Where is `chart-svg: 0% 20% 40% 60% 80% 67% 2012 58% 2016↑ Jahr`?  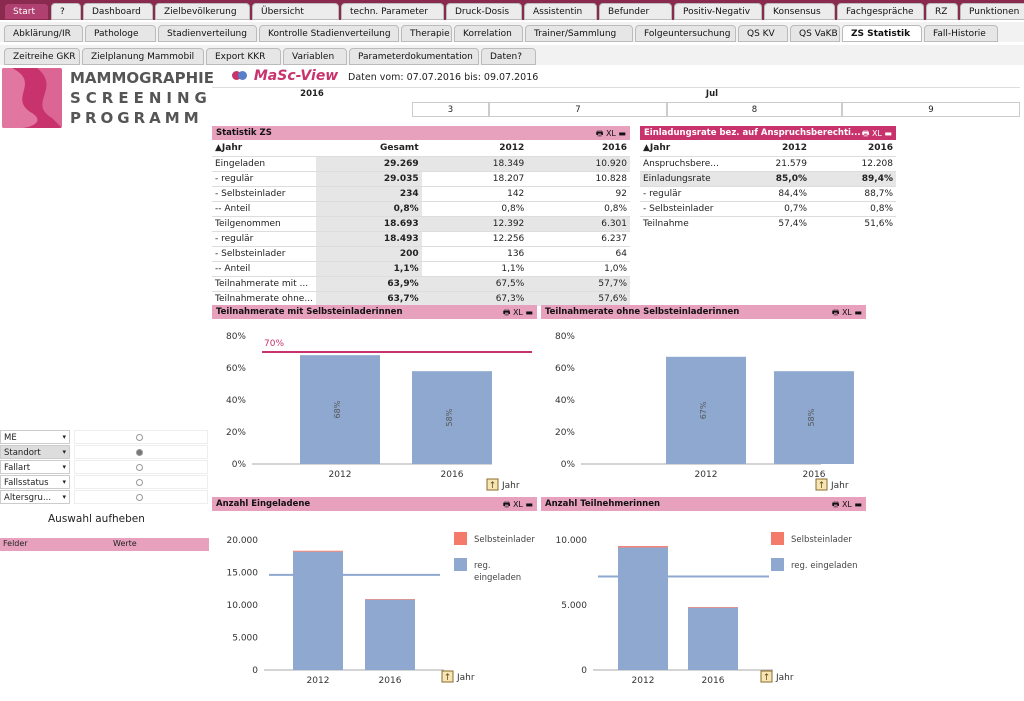 chart-svg: 0% 20% 40% 60% 80% 67% 2012 58% 2016↑ Jahr is located at coordinates (704, 411).